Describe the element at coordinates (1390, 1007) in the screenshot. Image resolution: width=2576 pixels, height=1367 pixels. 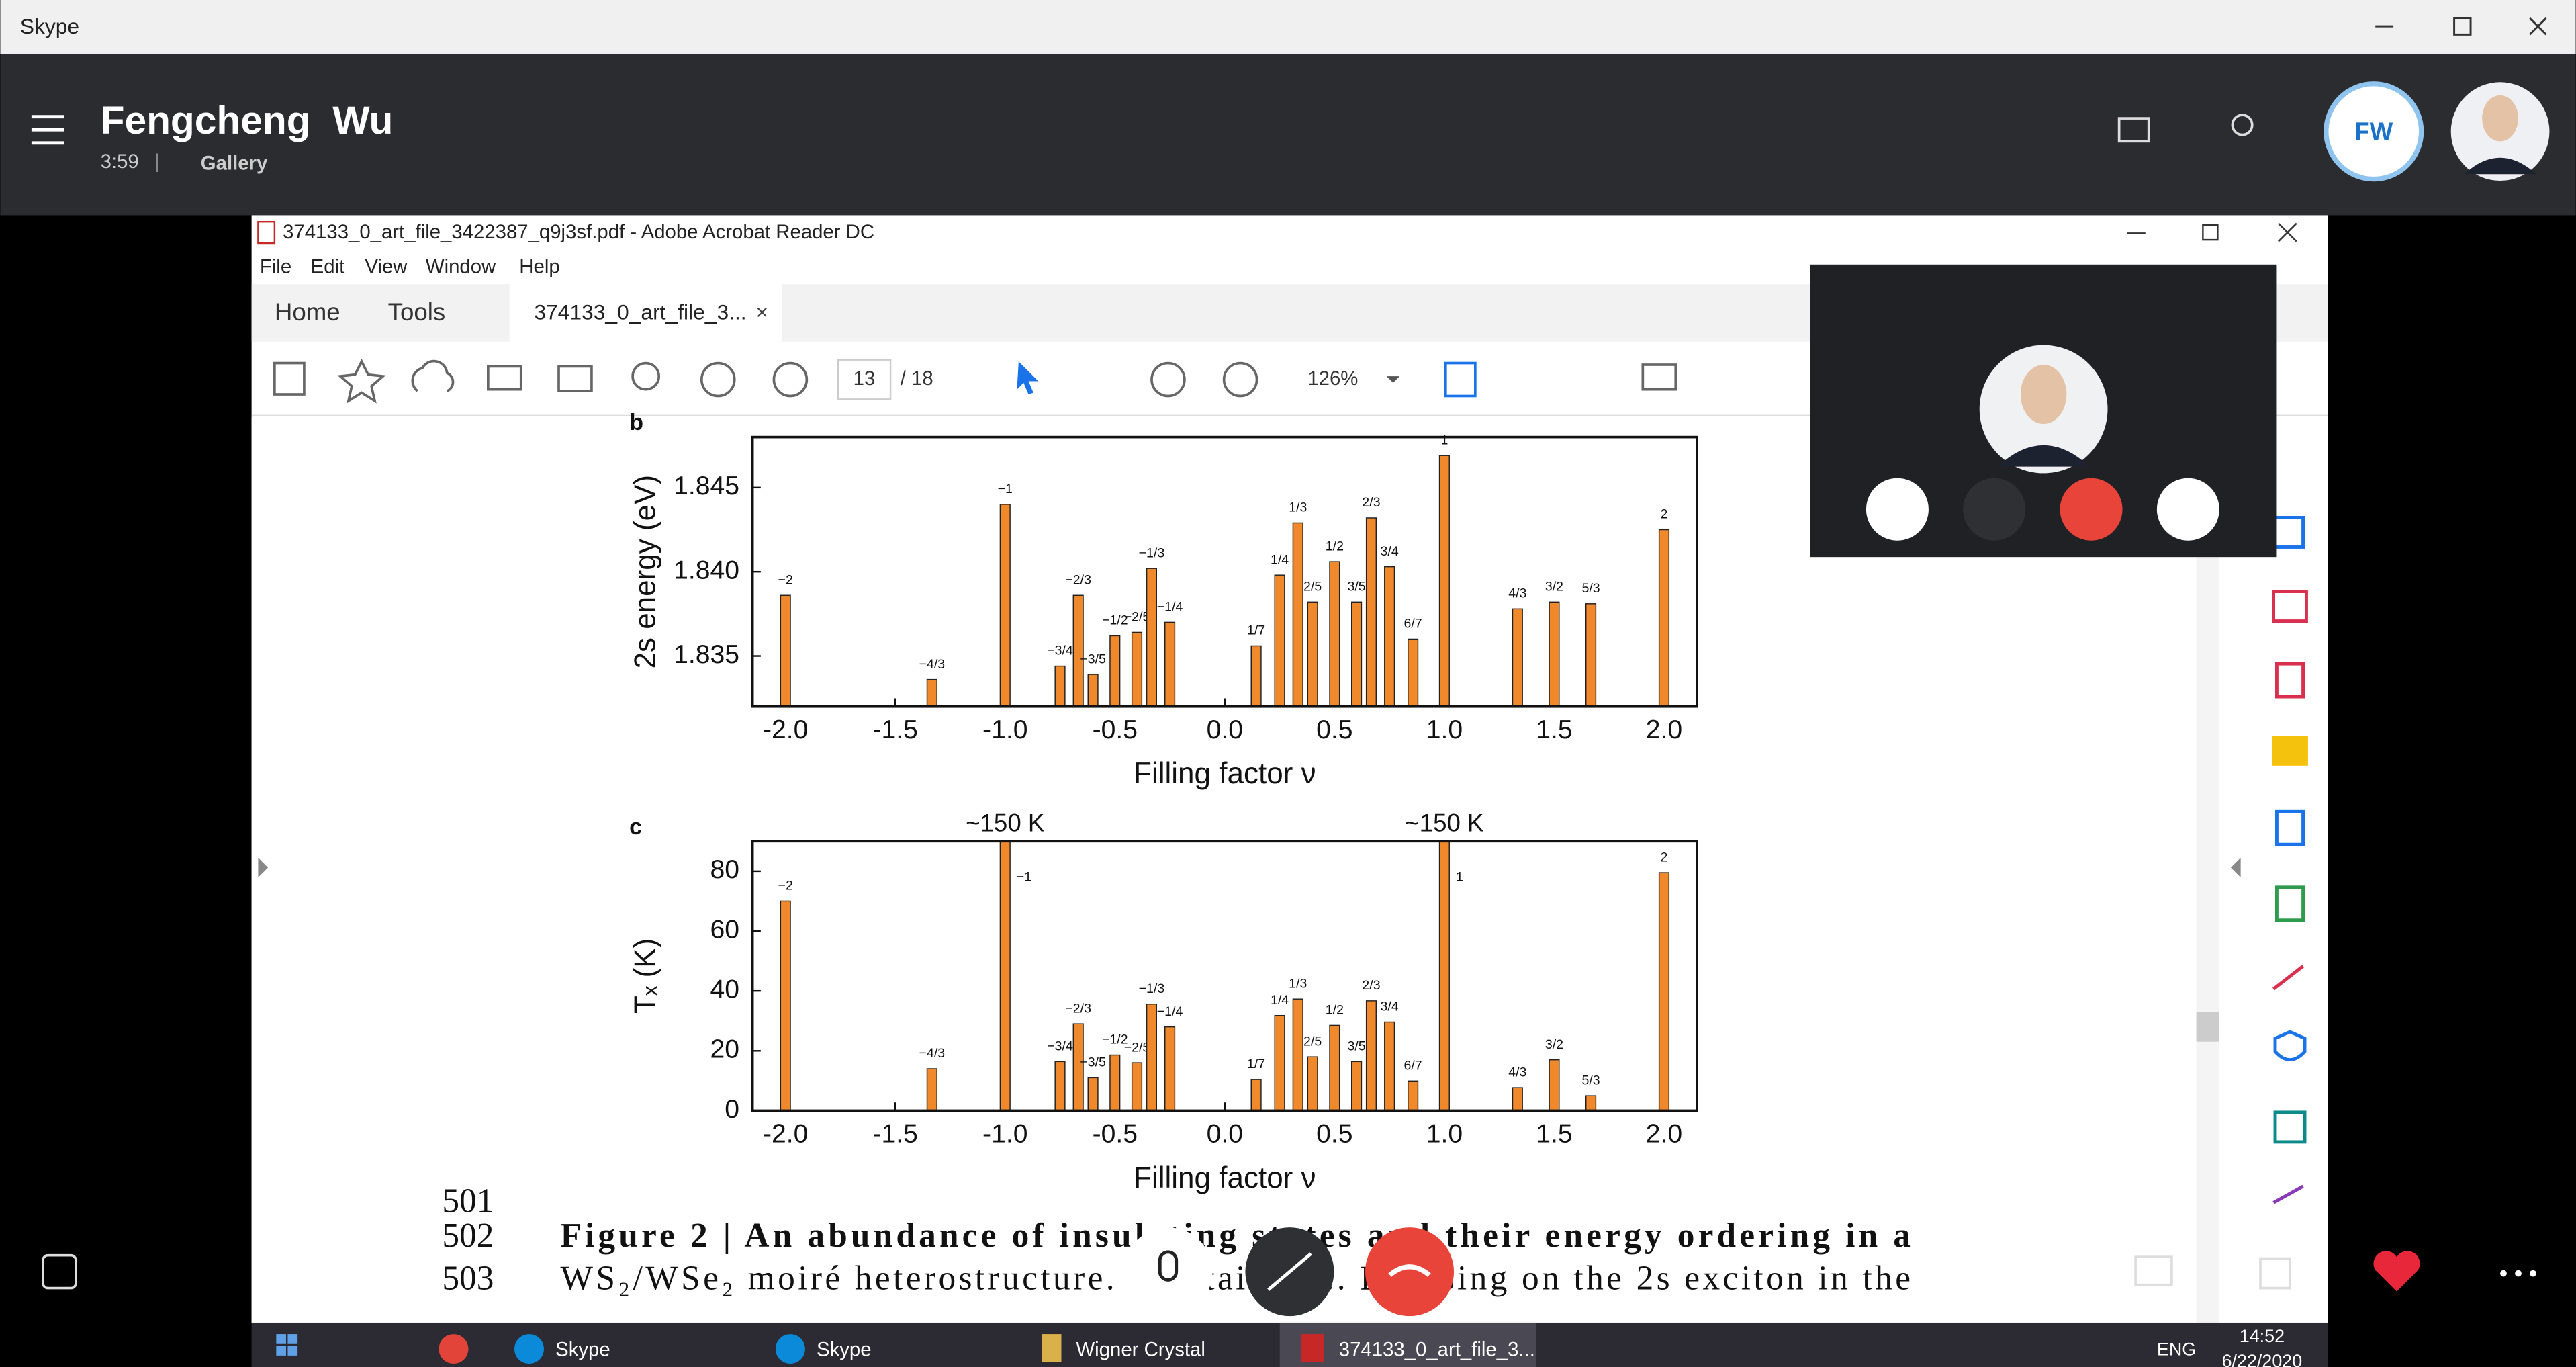
I see `bar-label: 3/4` at that location.